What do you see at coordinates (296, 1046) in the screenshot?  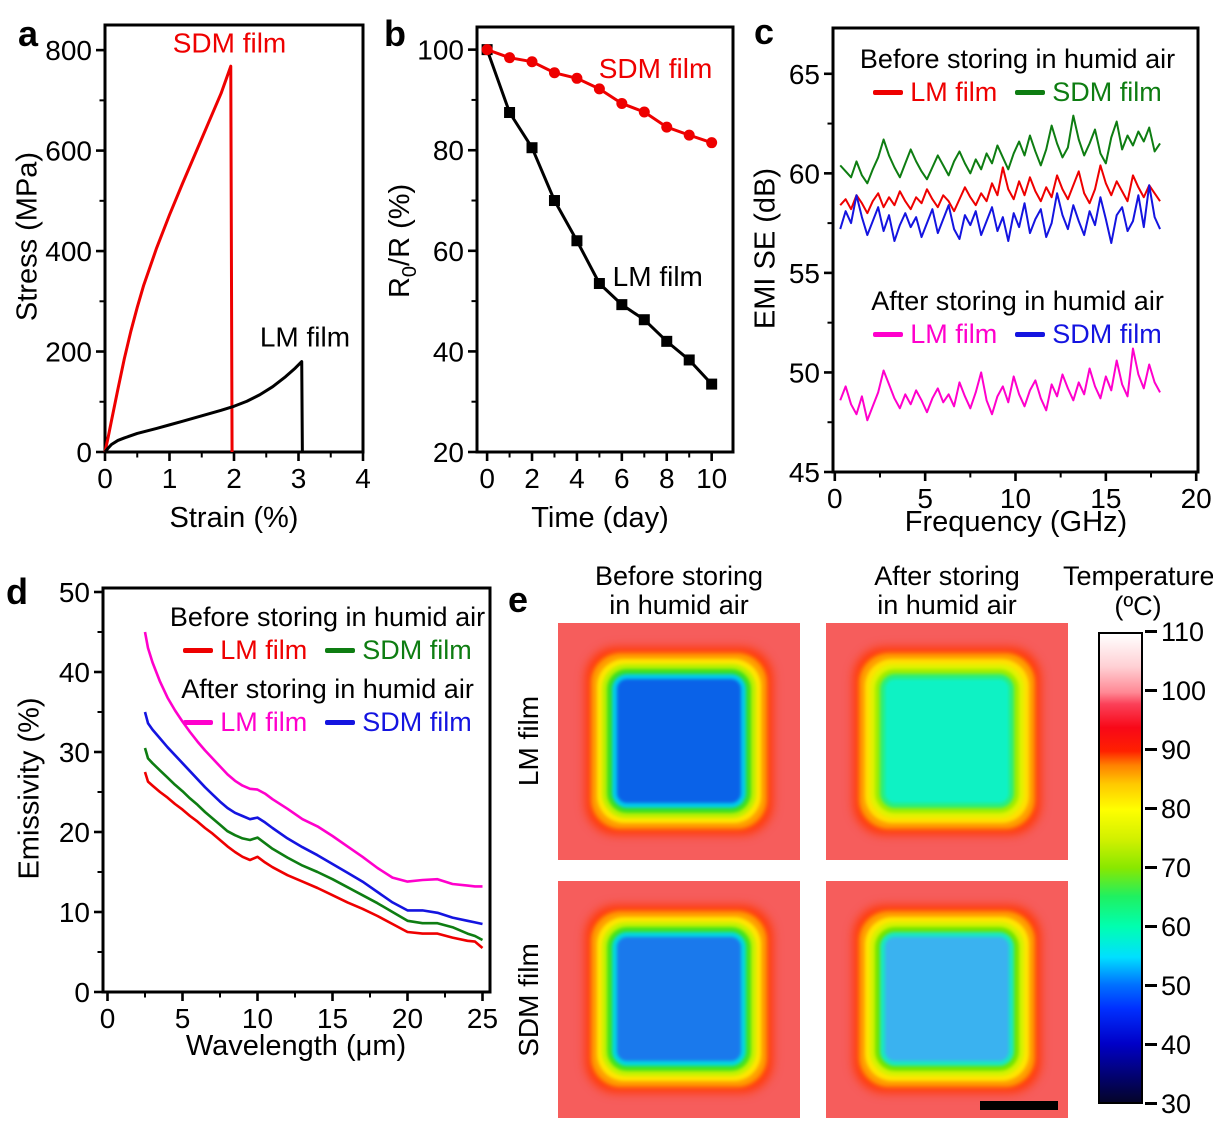 I see `x-axis-title-d: Wavelength (μm)` at bounding box center [296, 1046].